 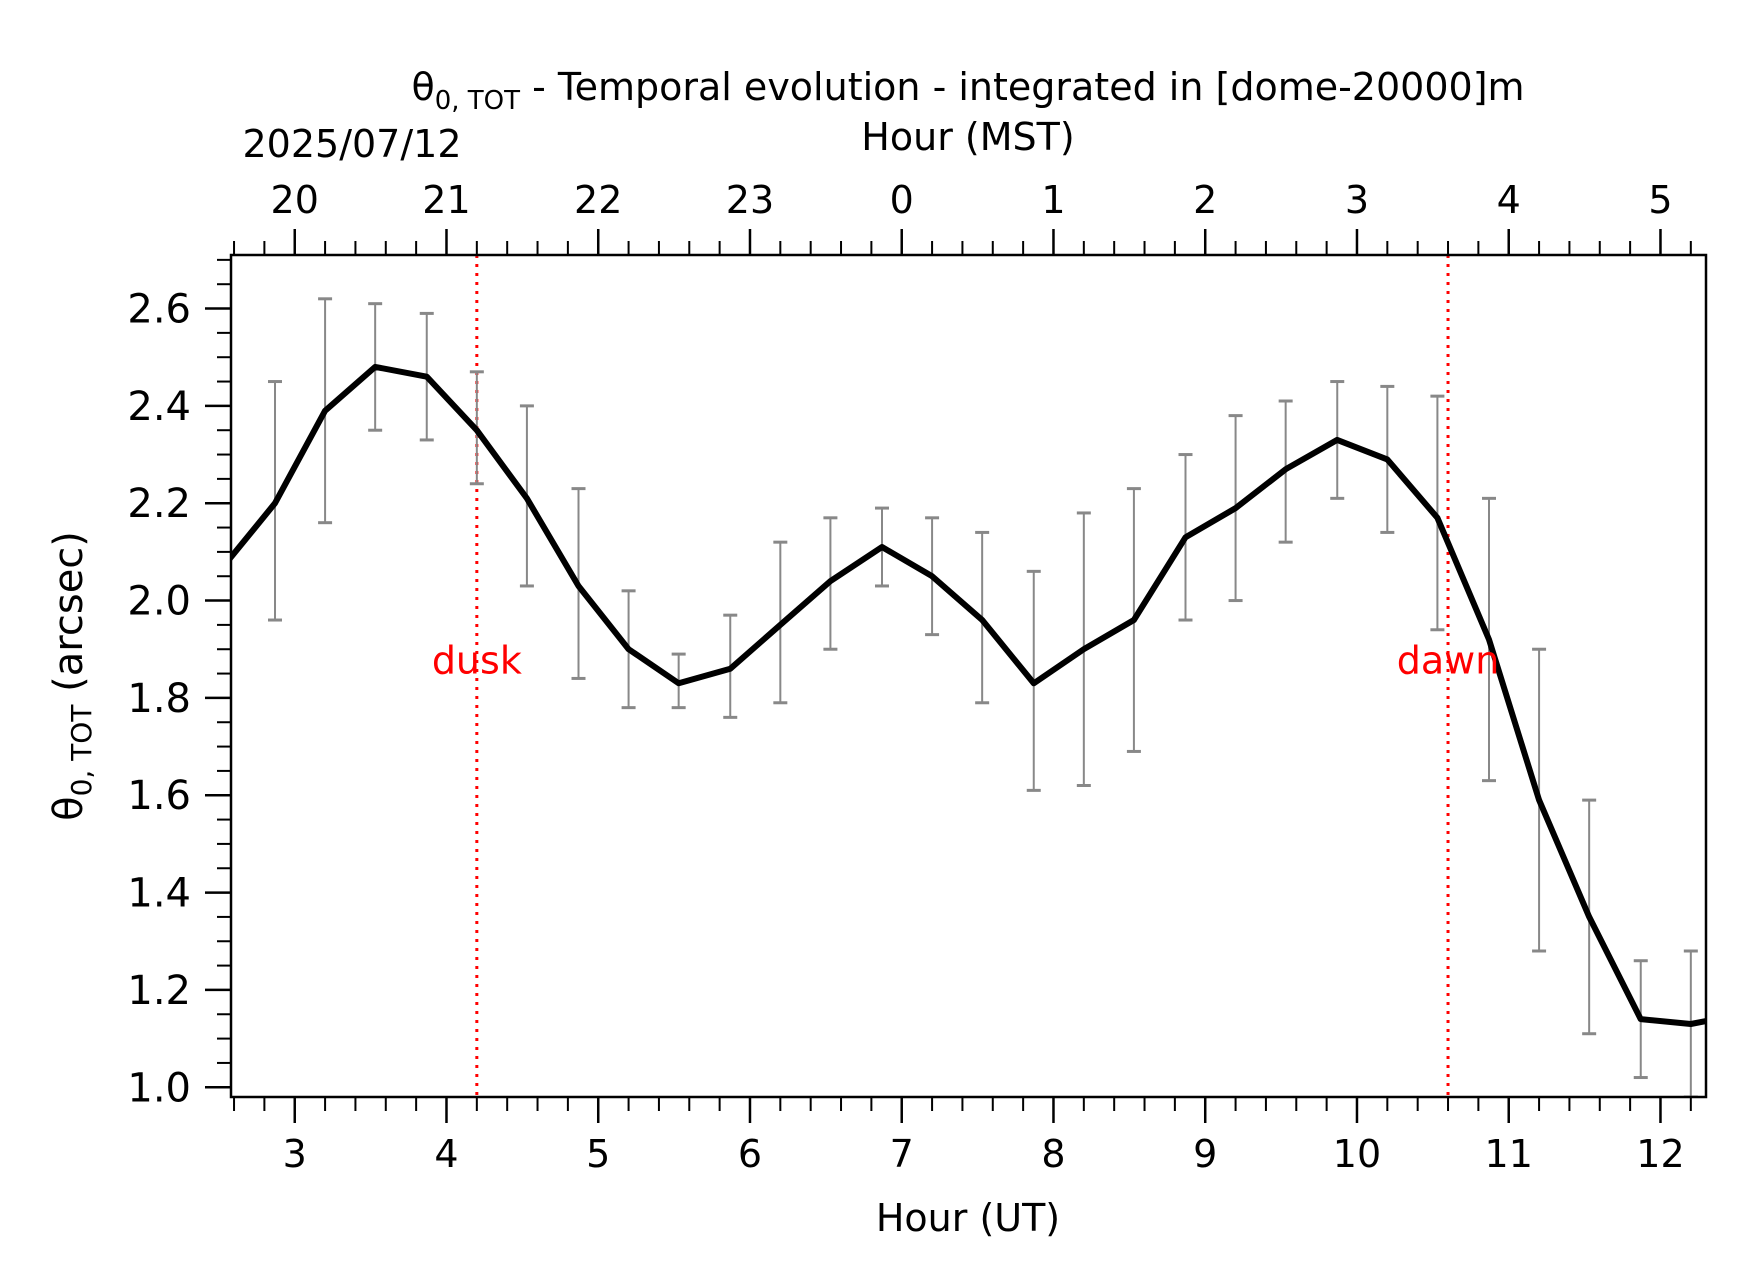 I want to click on y-tick-label: 1.8, so click(x=159, y=699).